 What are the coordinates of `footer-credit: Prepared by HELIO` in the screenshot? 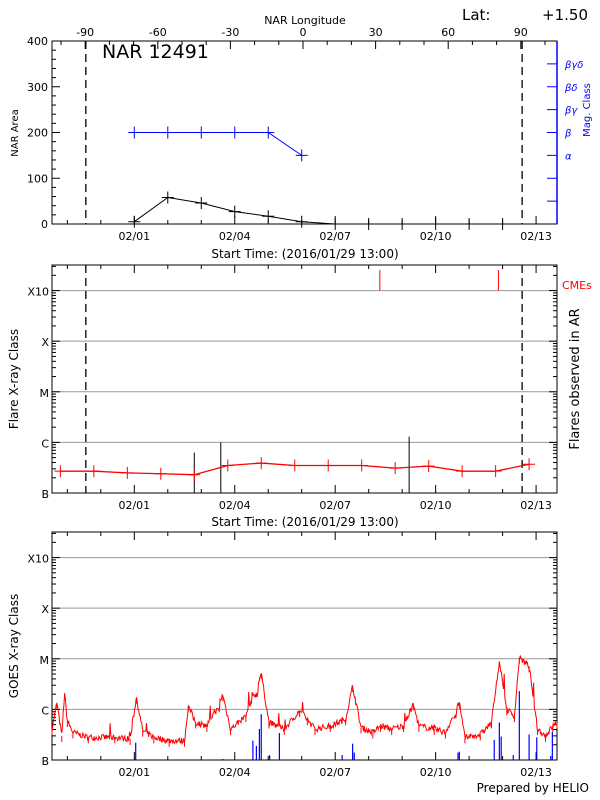 It's located at (533, 788).